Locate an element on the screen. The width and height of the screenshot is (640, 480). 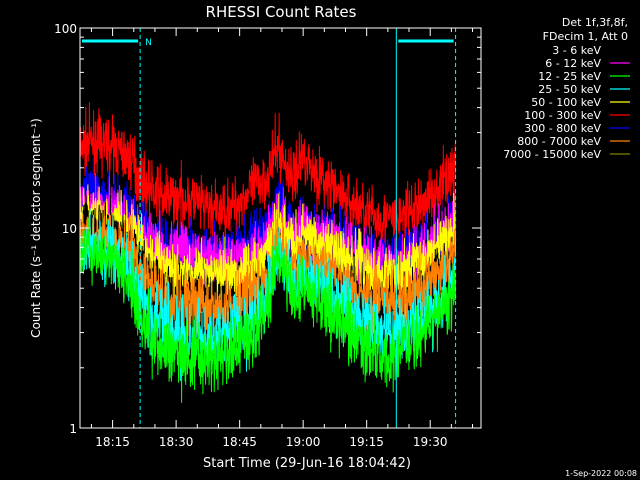
legend-entry-label: 6 - 12 keV is located at coordinates (573, 63).